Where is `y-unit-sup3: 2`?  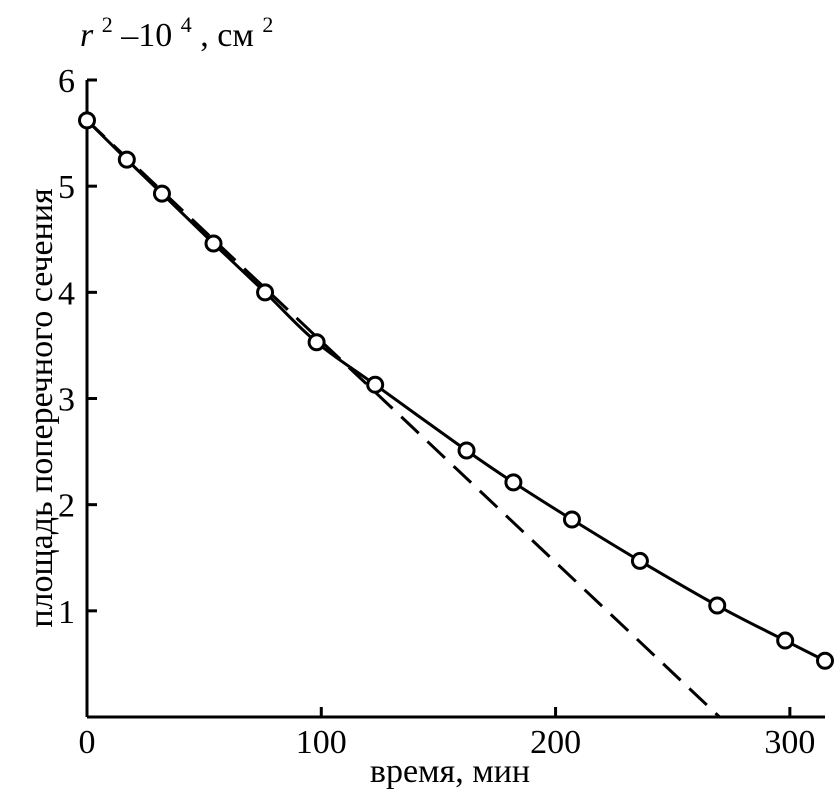 y-unit-sup3: 2 is located at coordinates (267, 24).